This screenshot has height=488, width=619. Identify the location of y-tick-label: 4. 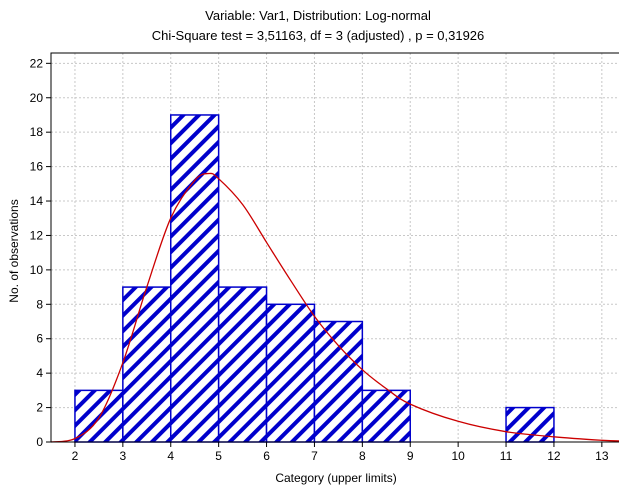
(39, 373).